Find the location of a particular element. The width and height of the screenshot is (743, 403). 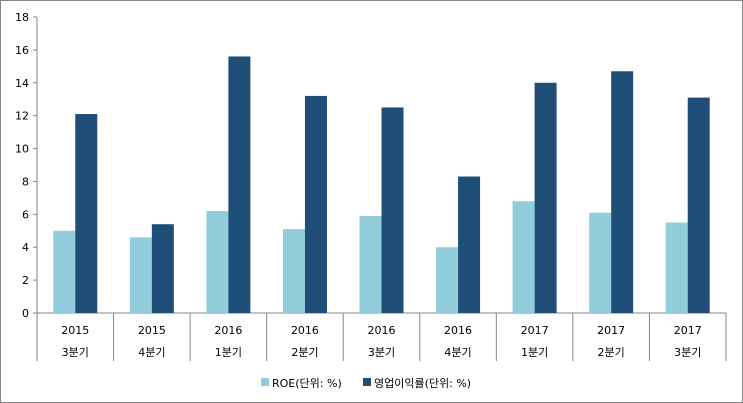

legend-label-operating-margin: 영업이익률(단위: %) is located at coordinates (422, 383).